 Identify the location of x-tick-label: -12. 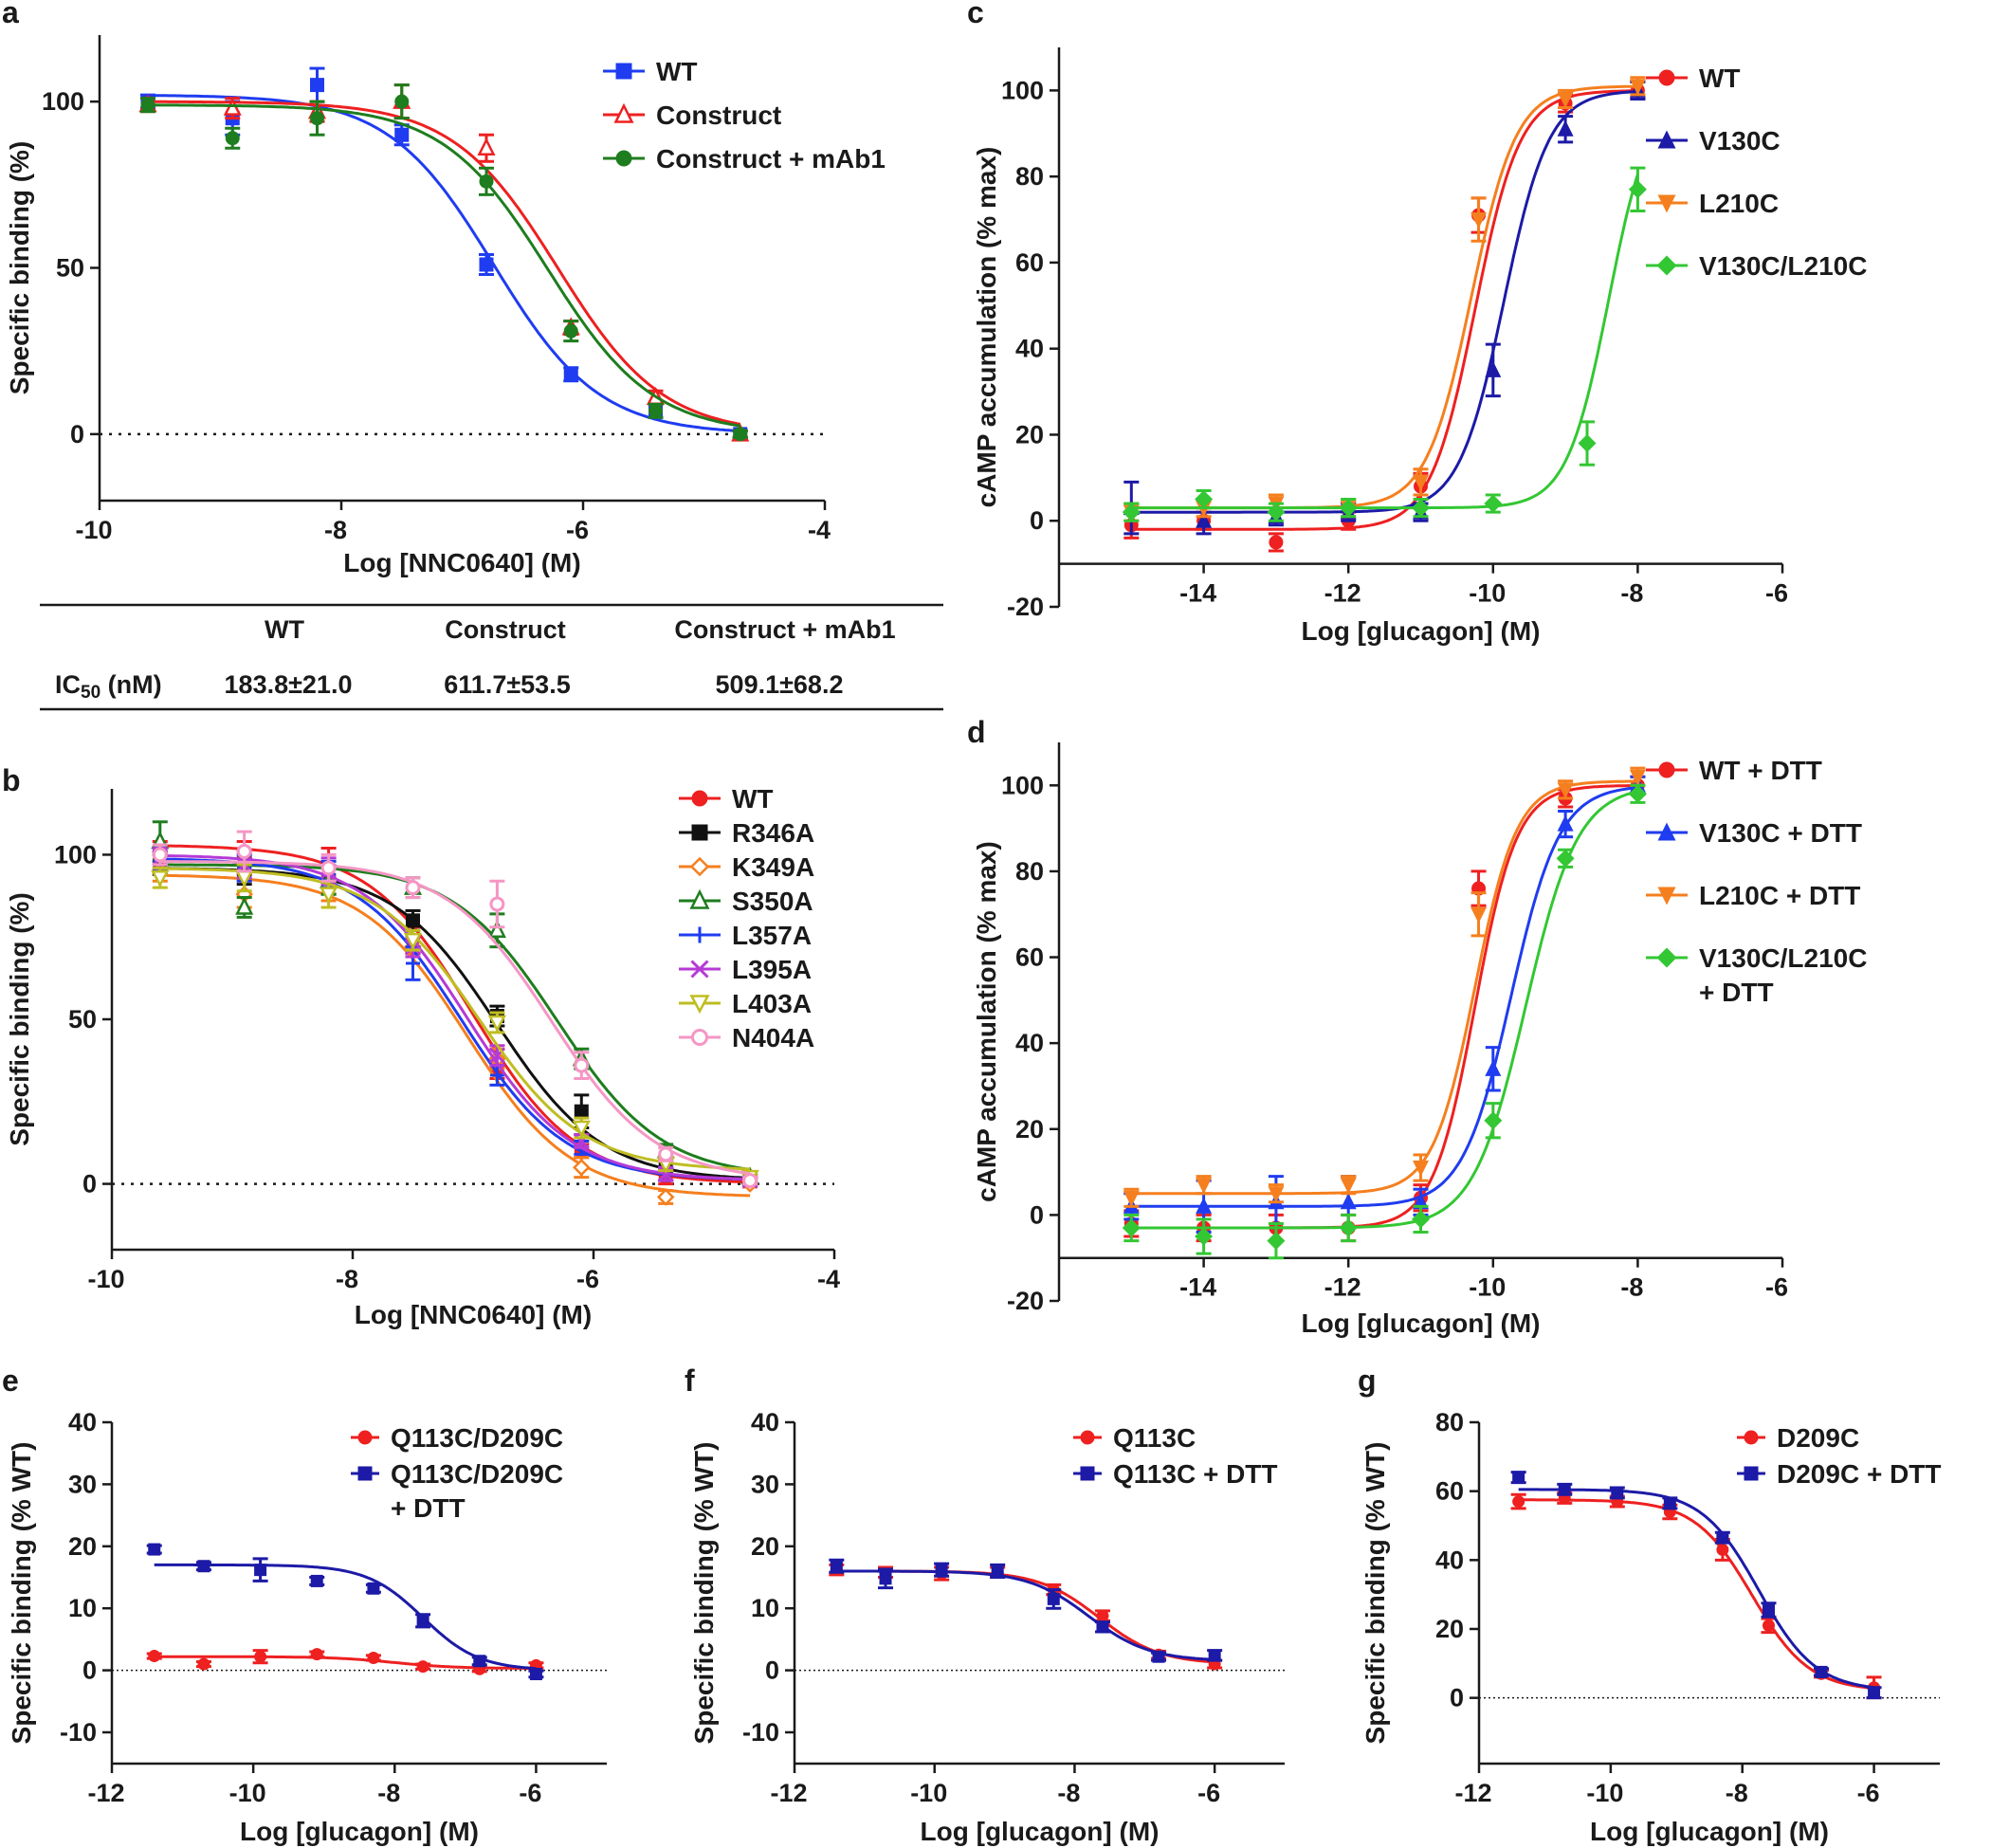
(105, 1793).